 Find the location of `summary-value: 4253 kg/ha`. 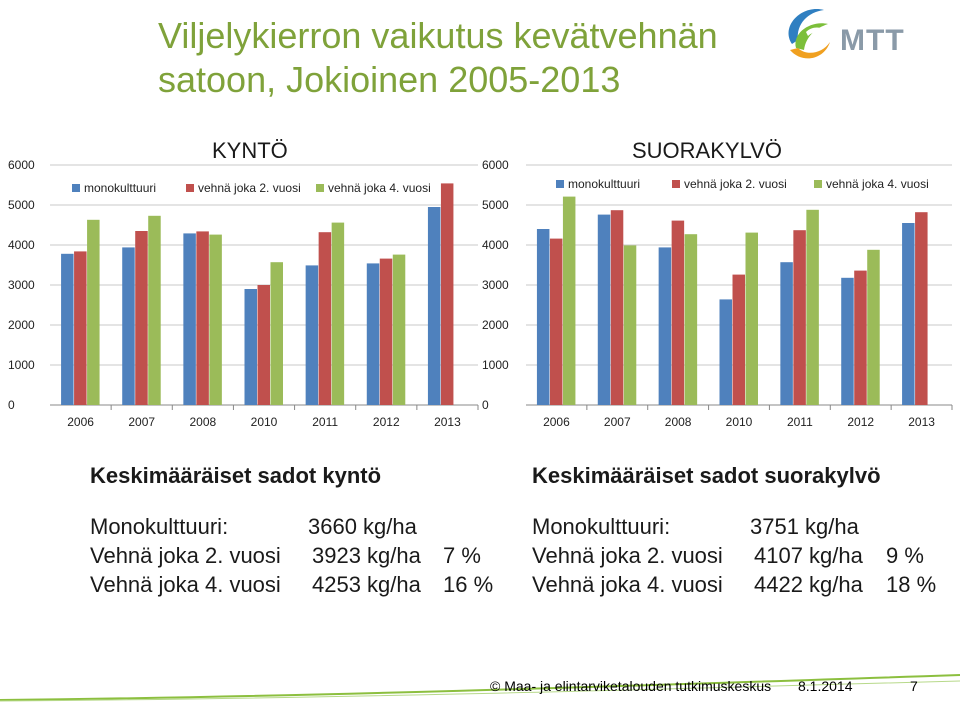

summary-value: 4253 kg/ha is located at coordinates (366, 584).